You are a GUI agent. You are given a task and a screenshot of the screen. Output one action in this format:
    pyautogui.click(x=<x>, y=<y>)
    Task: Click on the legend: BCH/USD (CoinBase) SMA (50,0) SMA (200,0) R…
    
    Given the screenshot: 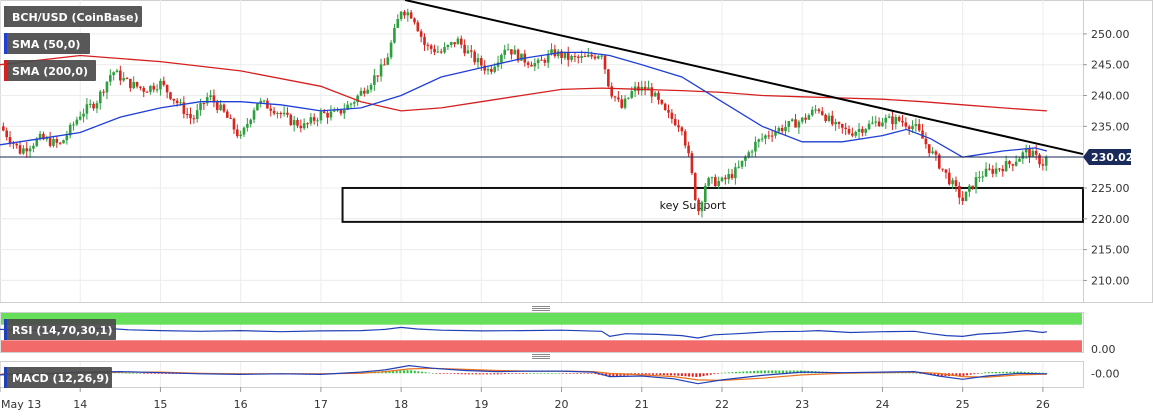 What is the action you would take?
    pyautogui.click(x=73, y=197)
    